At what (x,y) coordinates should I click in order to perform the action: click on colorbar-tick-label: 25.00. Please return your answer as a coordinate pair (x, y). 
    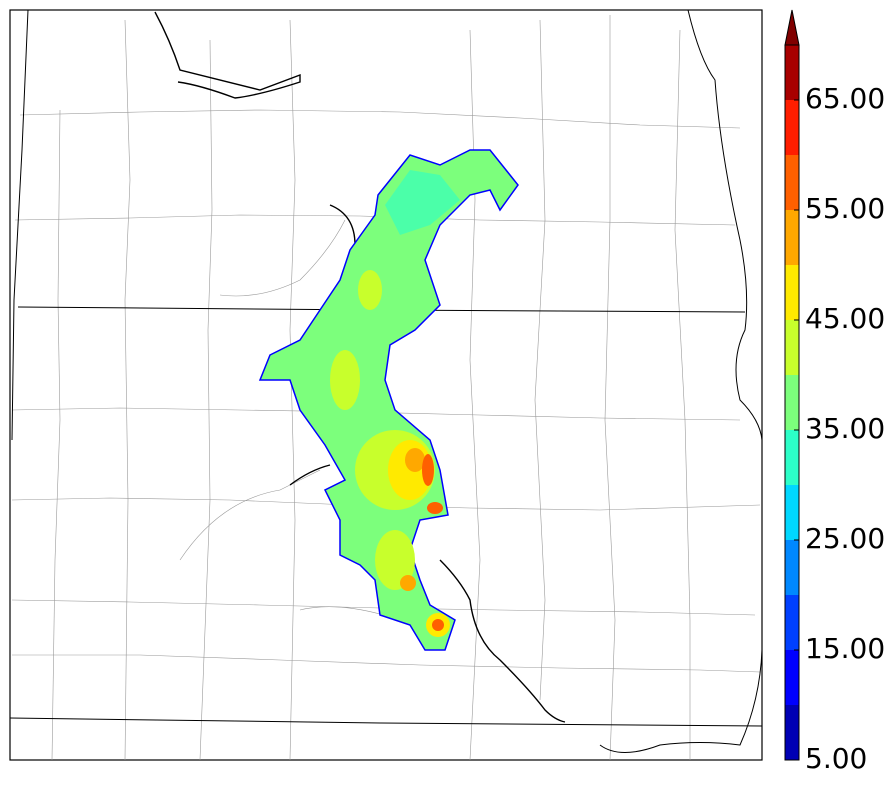
    Looking at the image, I should click on (845, 538).